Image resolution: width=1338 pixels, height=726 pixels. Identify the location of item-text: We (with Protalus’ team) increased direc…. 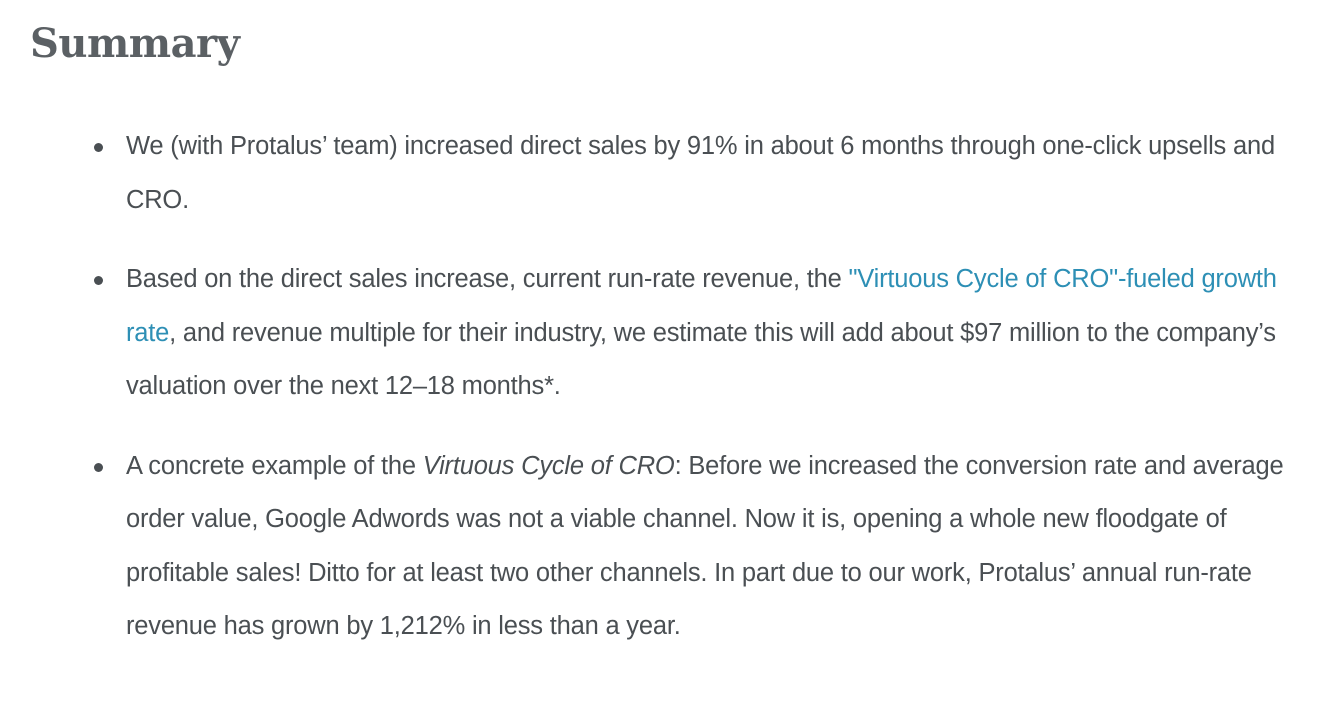
(700, 173).